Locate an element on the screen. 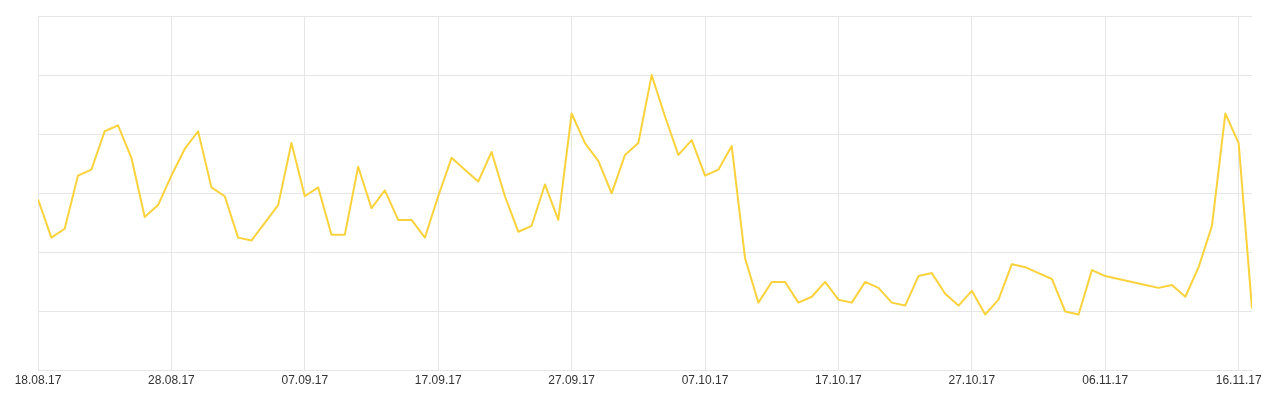 This screenshot has height=399, width=1280. x-tick-label: 07.10.17 is located at coordinates (705, 380).